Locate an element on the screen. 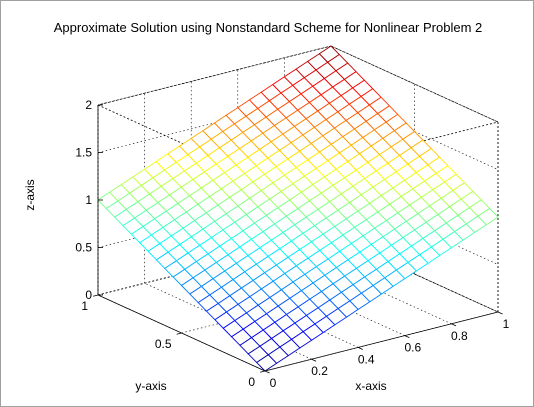 The image size is (534, 407). x-tick-label: 0.2 is located at coordinates (319, 371).